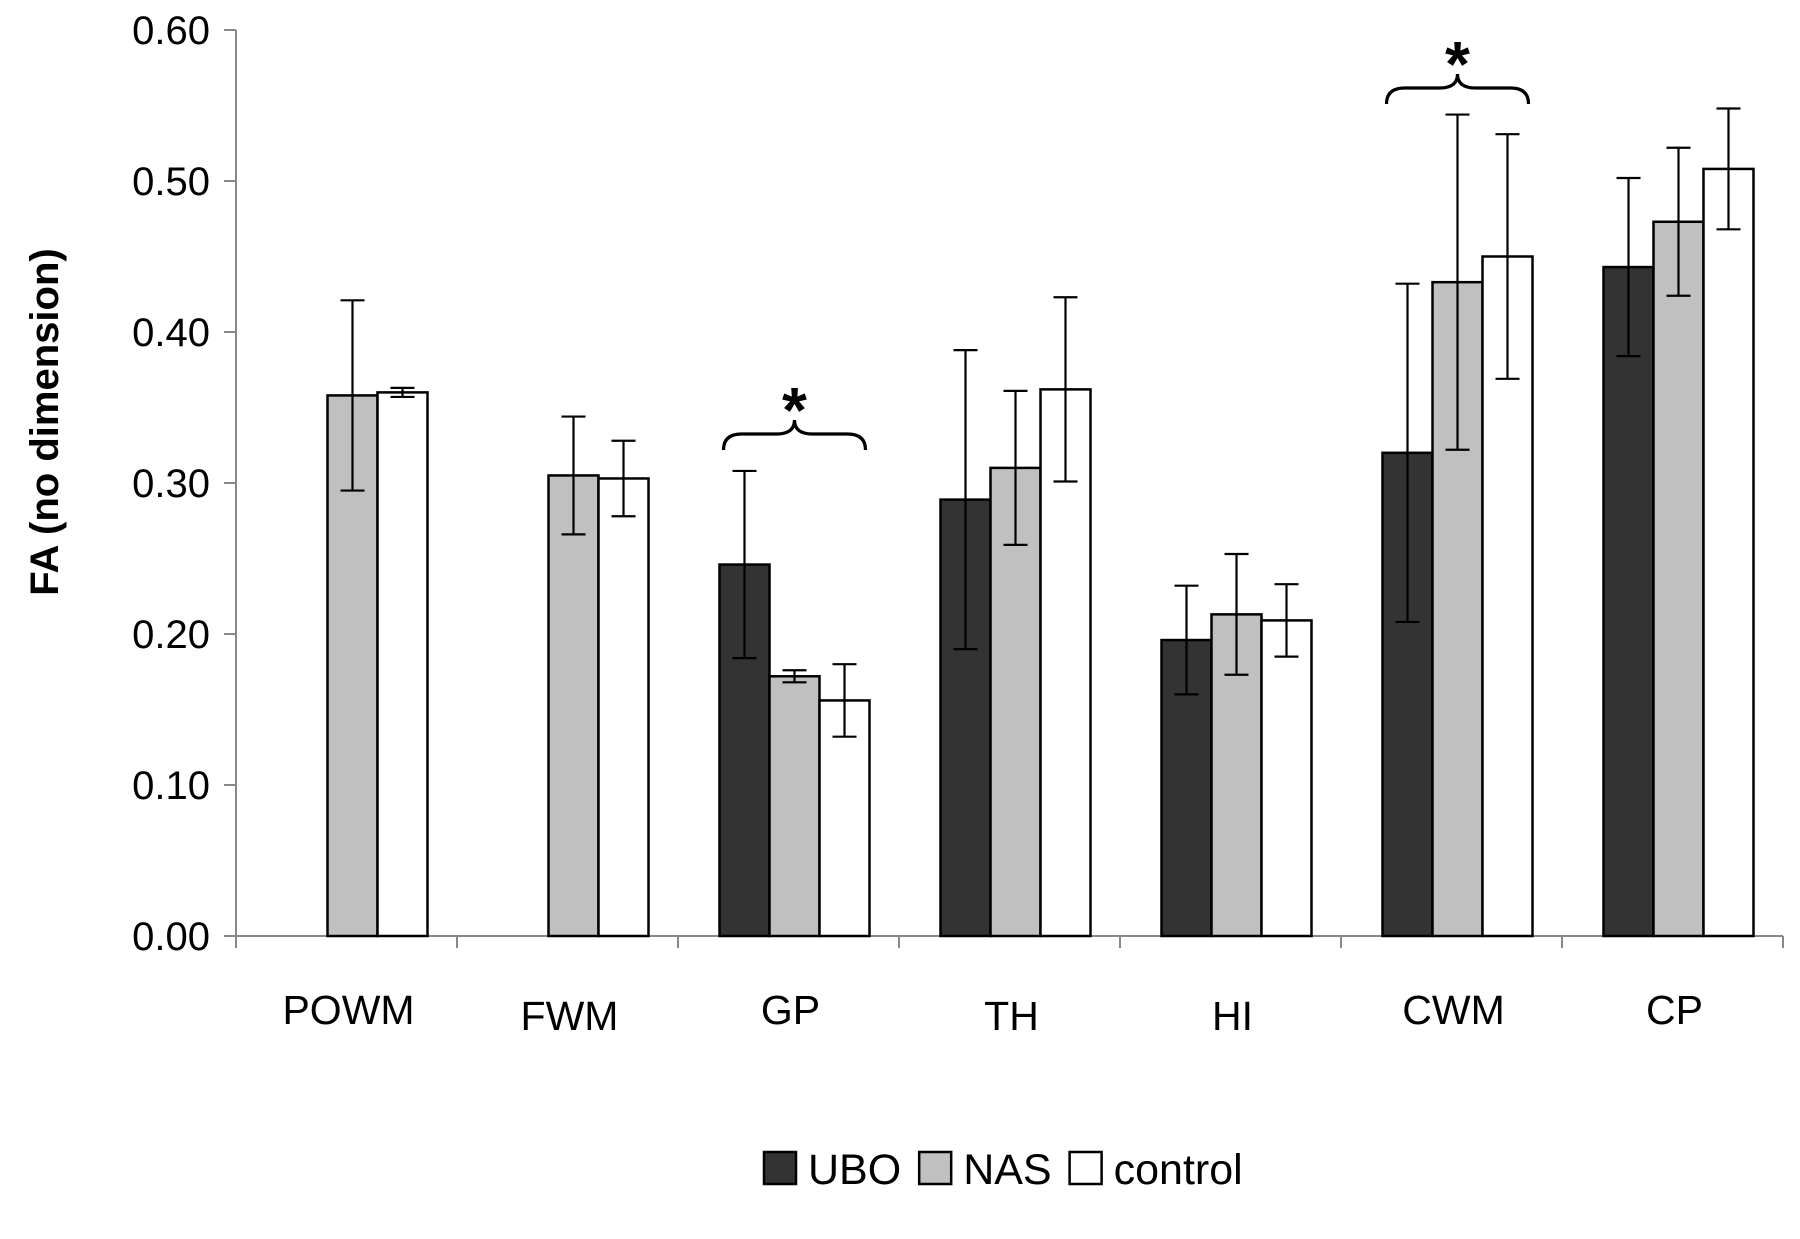 This screenshot has height=1239, width=1800. What do you see at coordinates (171, 182) in the screenshot?
I see `y-tick-label: 0.50` at bounding box center [171, 182].